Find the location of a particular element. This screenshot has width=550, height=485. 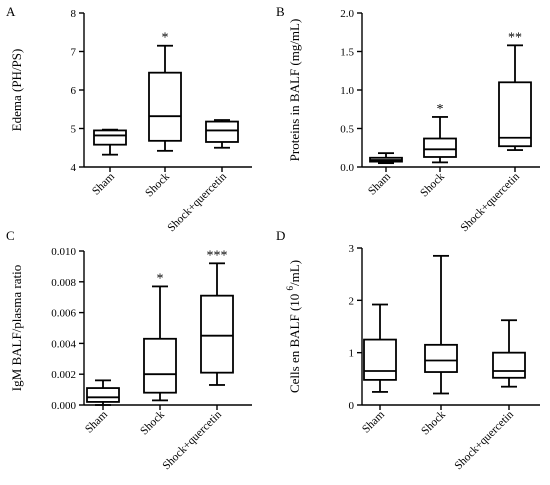

y-tick-label: 0.0 is located at coordinates (347, 168).